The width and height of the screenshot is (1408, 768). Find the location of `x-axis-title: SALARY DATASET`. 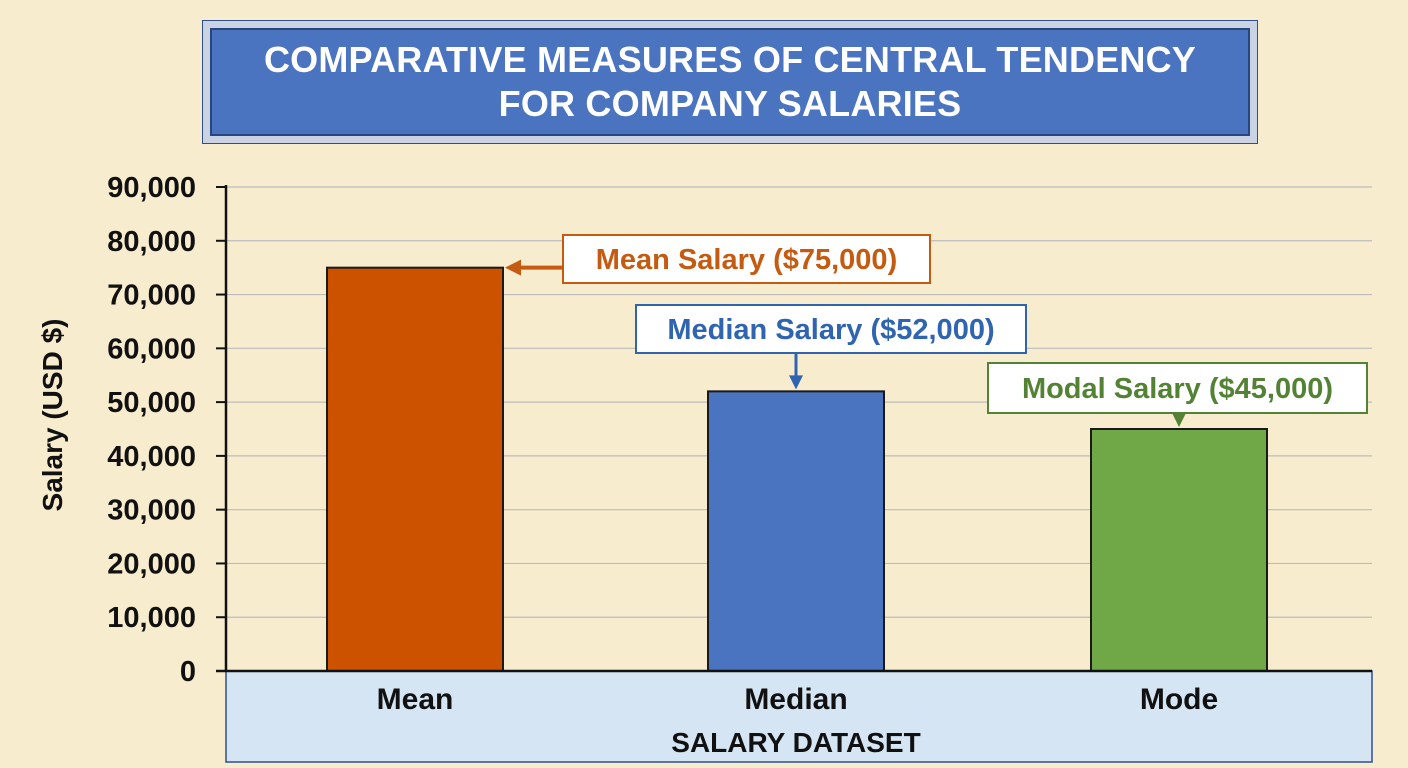

x-axis-title: SALARY DATASET is located at coordinates (795, 742).